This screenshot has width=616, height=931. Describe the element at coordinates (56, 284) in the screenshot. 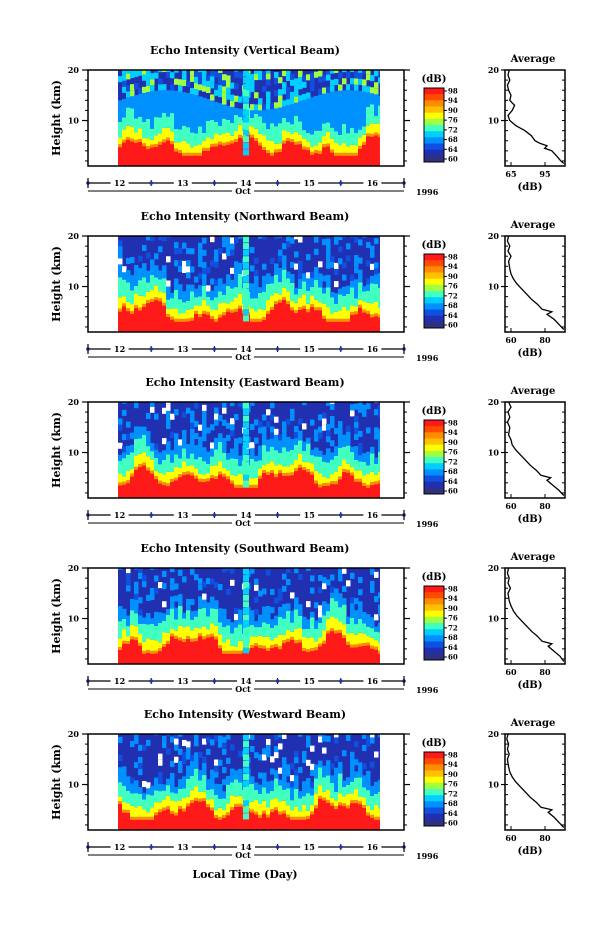

I see `y-axis-title: Height (km)` at that location.